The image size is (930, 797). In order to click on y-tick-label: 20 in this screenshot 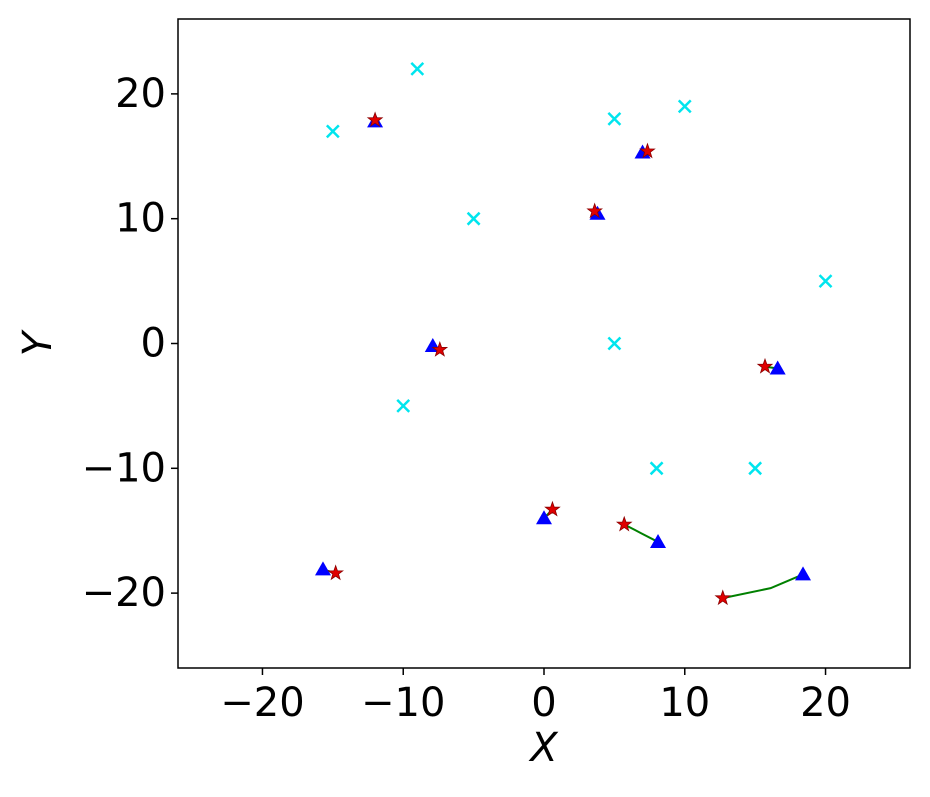, I will do `click(140, 94)`.